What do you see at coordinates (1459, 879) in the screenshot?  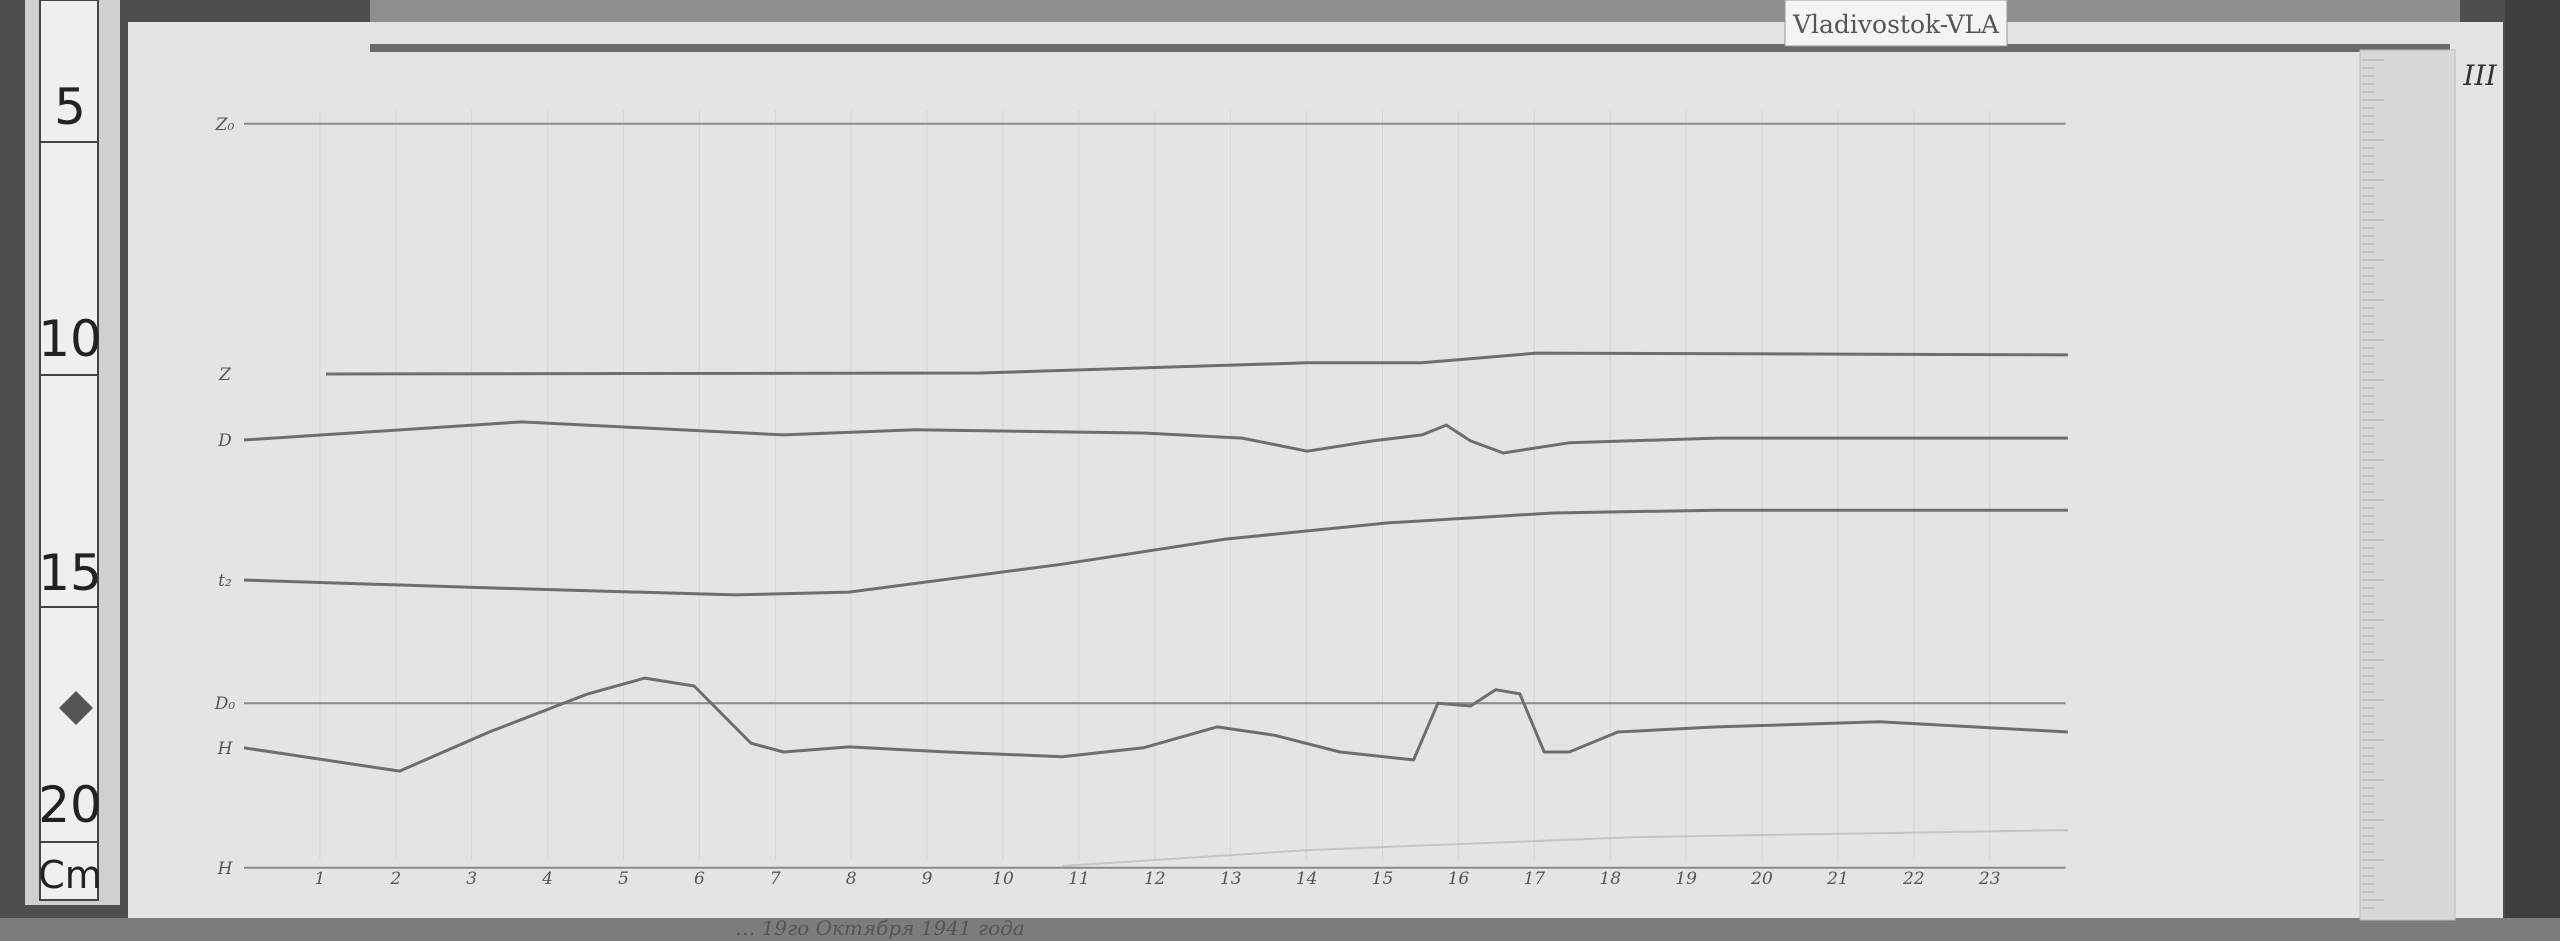 I see `hour-tick-label: 16` at bounding box center [1459, 879].